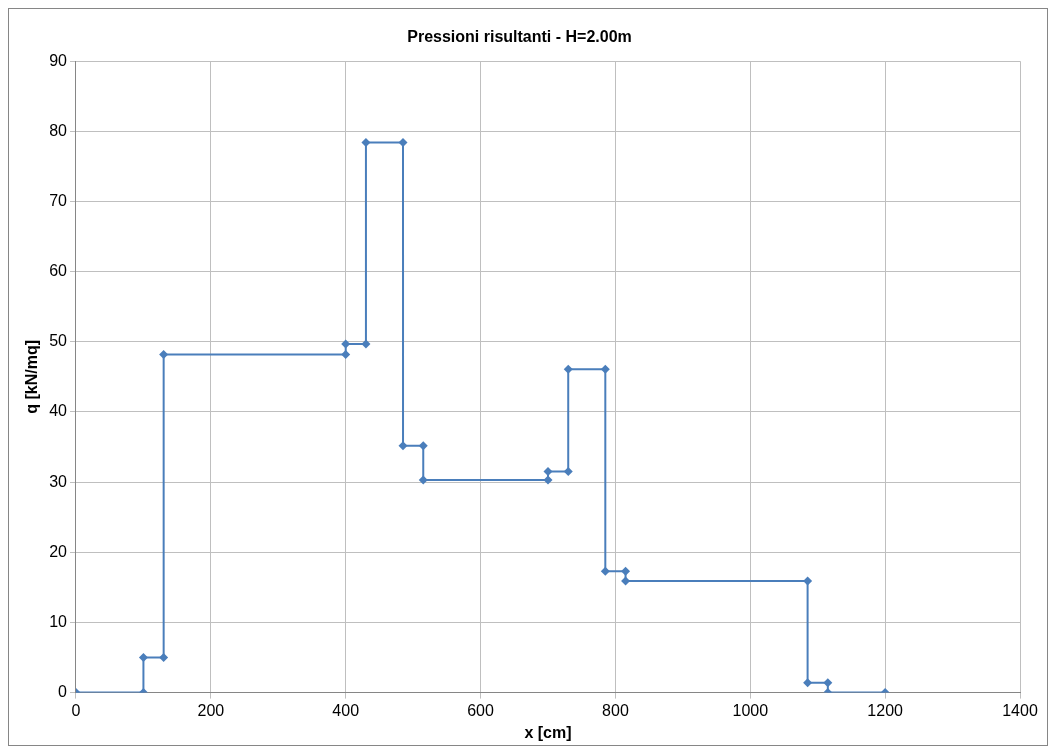  Describe the element at coordinates (58, 481) in the screenshot. I see `y-tick-label: 30` at that location.